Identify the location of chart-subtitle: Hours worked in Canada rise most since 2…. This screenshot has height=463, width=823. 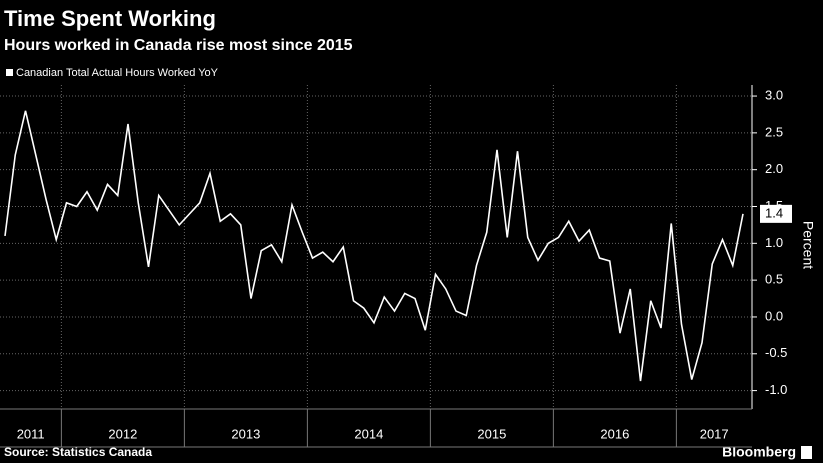
(178, 45).